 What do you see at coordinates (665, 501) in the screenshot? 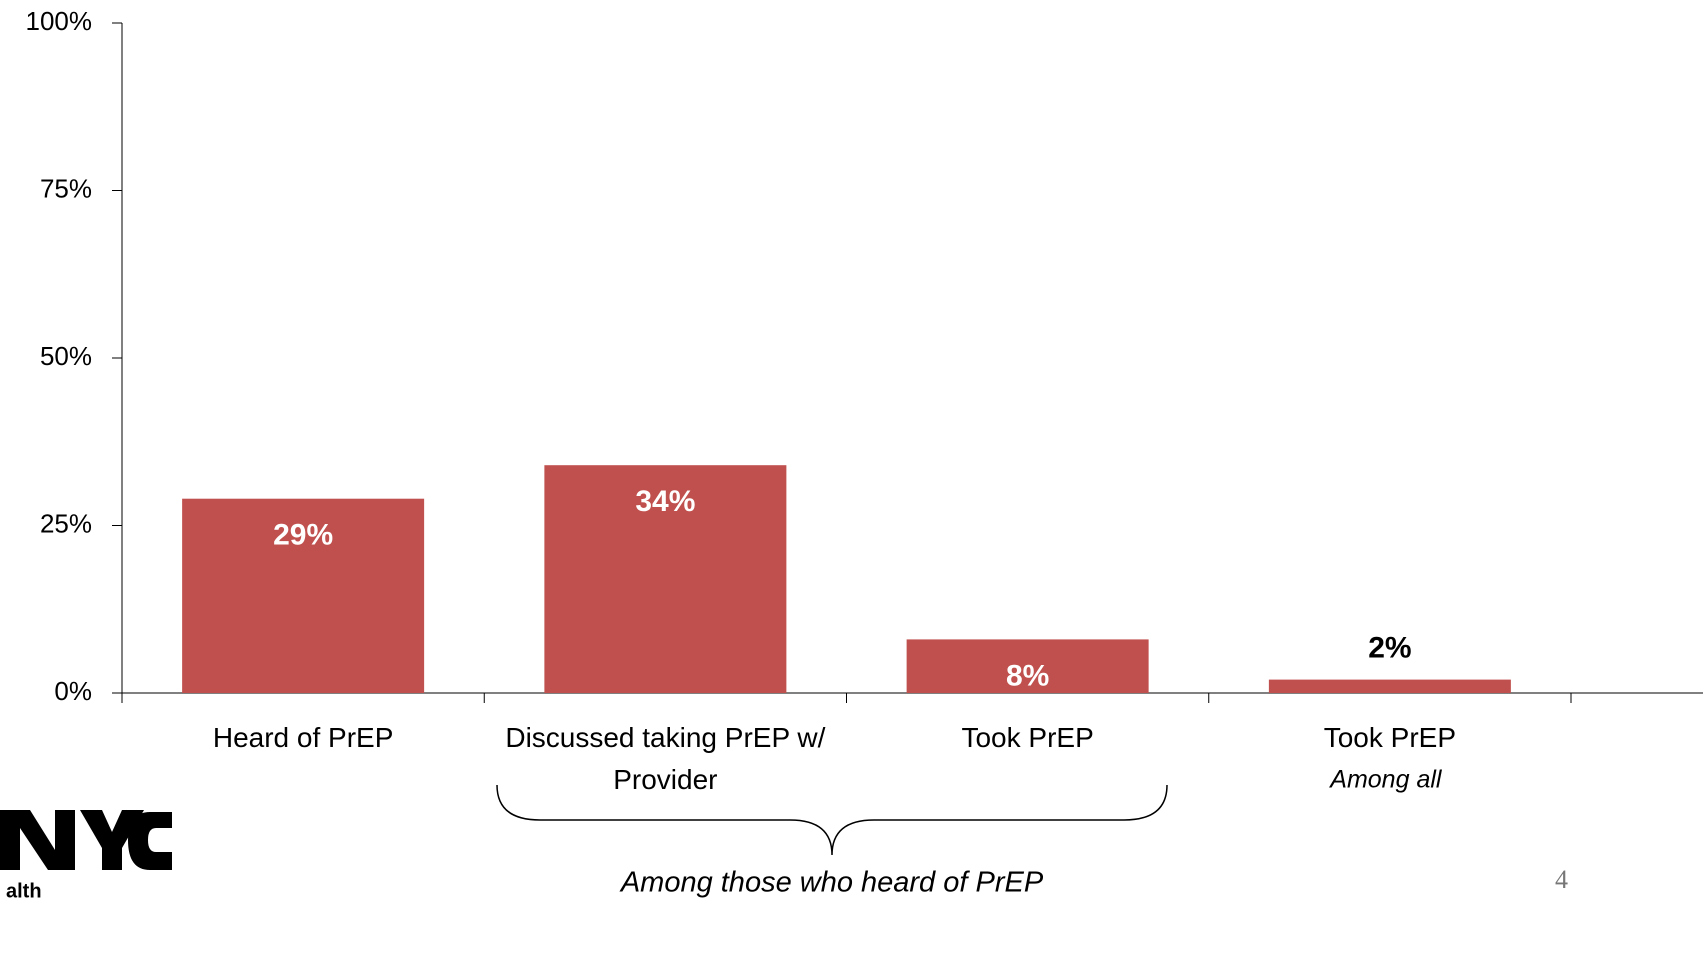
I see `value-label: 34%` at bounding box center [665, 501].